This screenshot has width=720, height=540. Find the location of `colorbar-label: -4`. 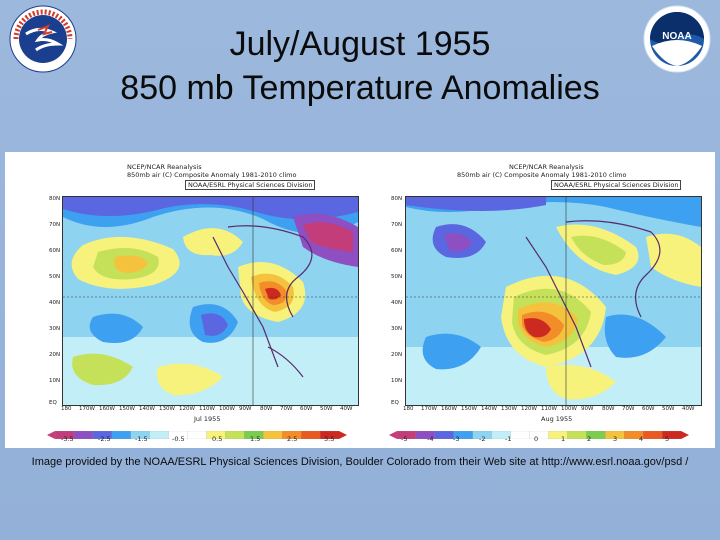

colorbar-label: -4 is located at coordinates (430, 439).